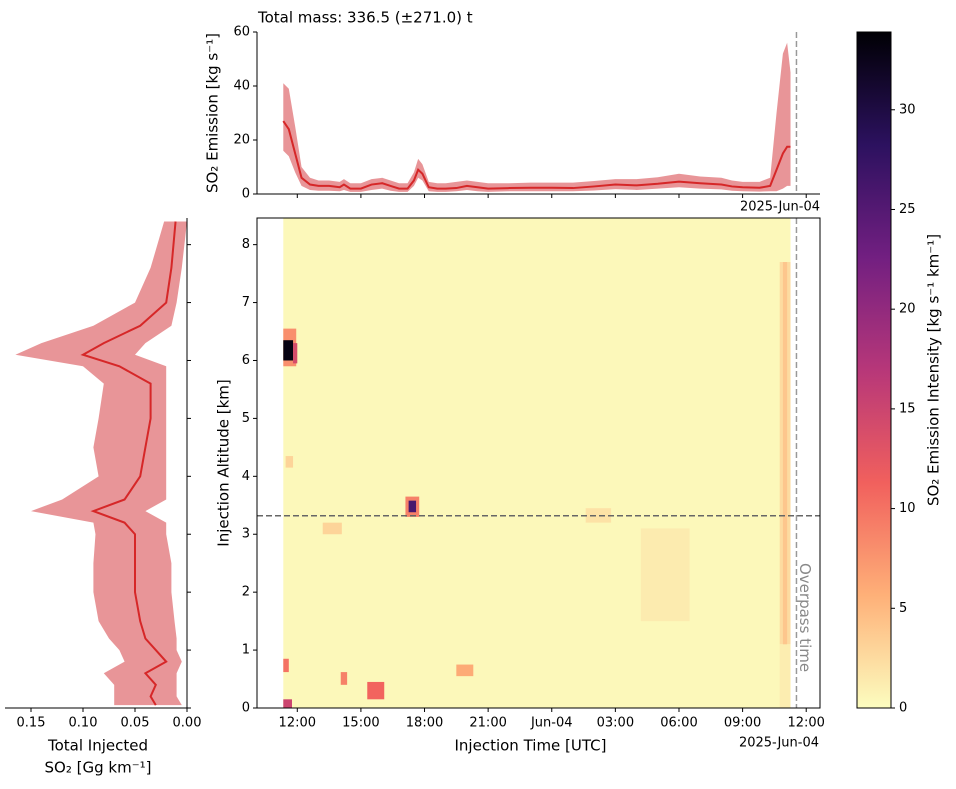 The image size is (956, 789). I want to click on x-tick-label: 09:00, so click(742, 723).